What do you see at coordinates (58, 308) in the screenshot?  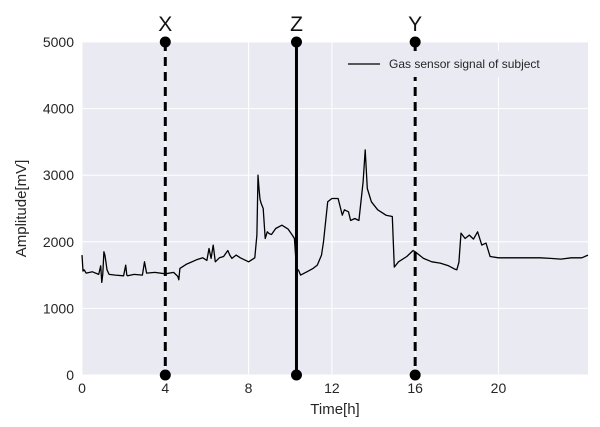 I see `y-tick-label: 1000` at bounding box center [58, 308].